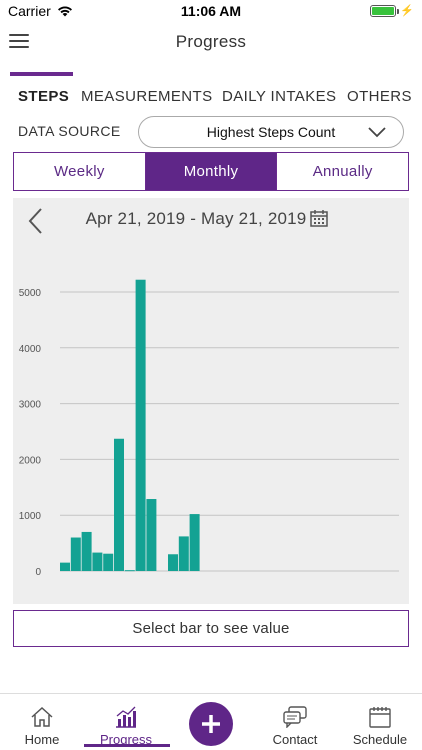 Image resolution: width=422 pixels, height=750 pixels. I want to click on battery-icon, so click(385, 10).